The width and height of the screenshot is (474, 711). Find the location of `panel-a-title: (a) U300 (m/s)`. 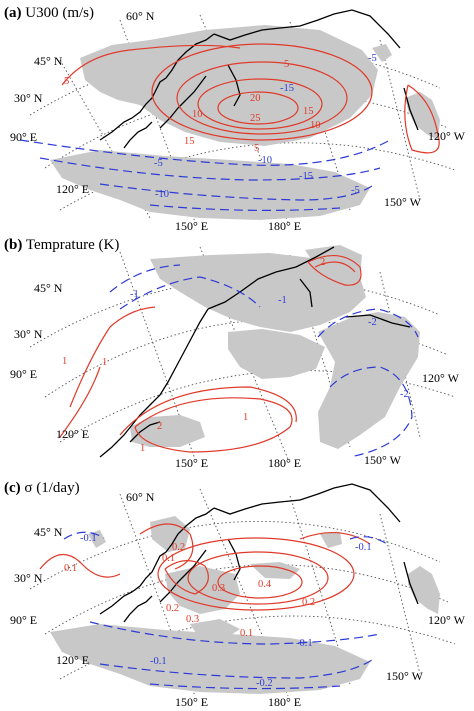

panel-a-title: (a) U300 (m/s) is located at coordinates (49, 13).